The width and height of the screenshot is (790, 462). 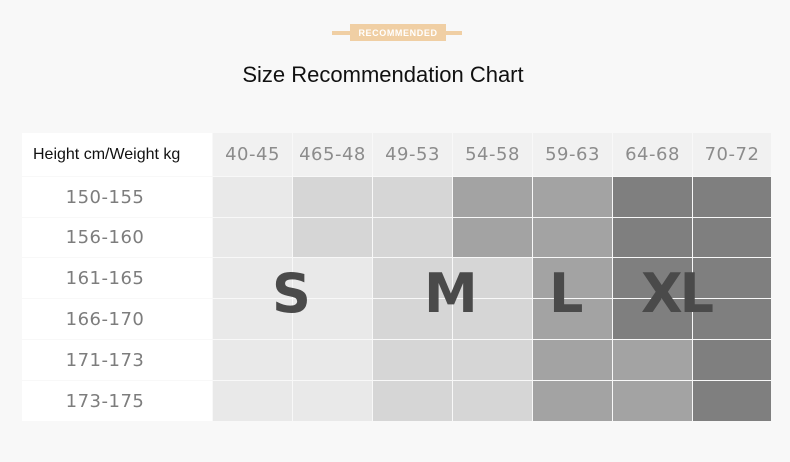 What do you see at coordinates (117, 360) in the screenshot?
I see `height-label: 171-173` at bounding box center [117, 360].